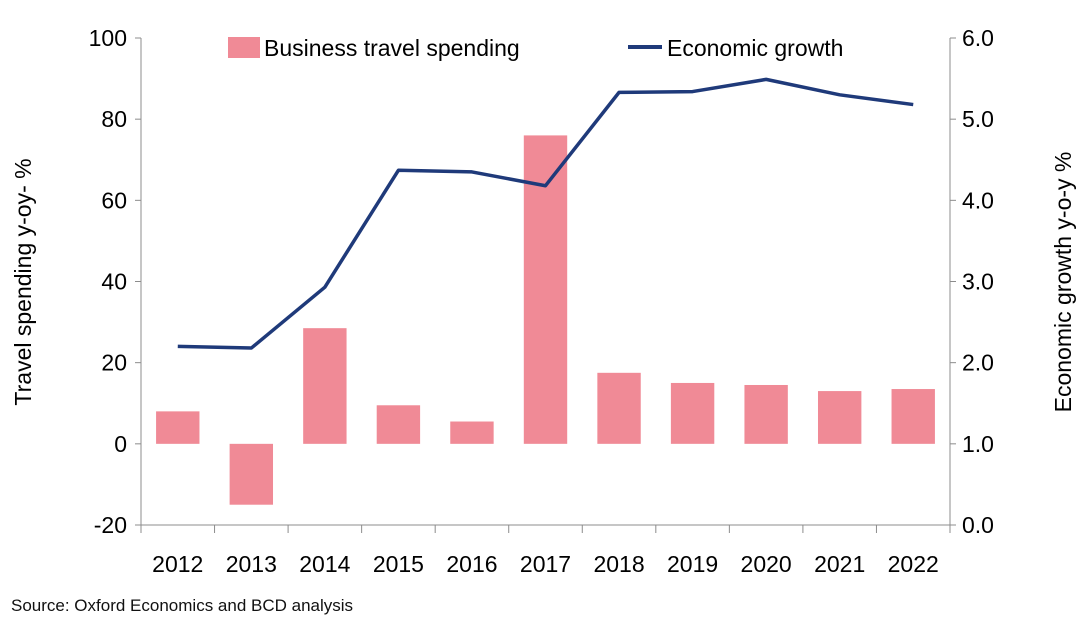  I want to click on right-tick-label: 0.0, so click(978, 525).